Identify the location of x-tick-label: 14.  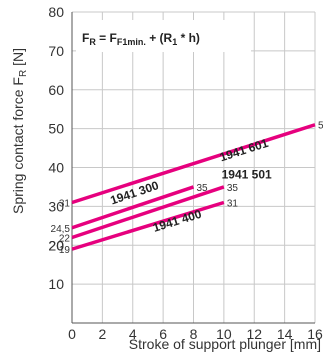
(285, 334).